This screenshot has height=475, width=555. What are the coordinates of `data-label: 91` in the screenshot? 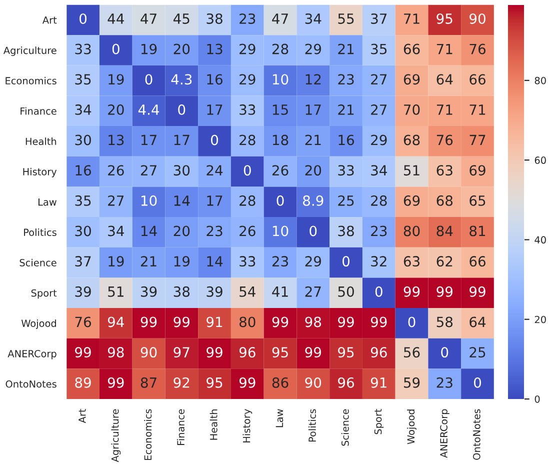 It's located at (214, 322).